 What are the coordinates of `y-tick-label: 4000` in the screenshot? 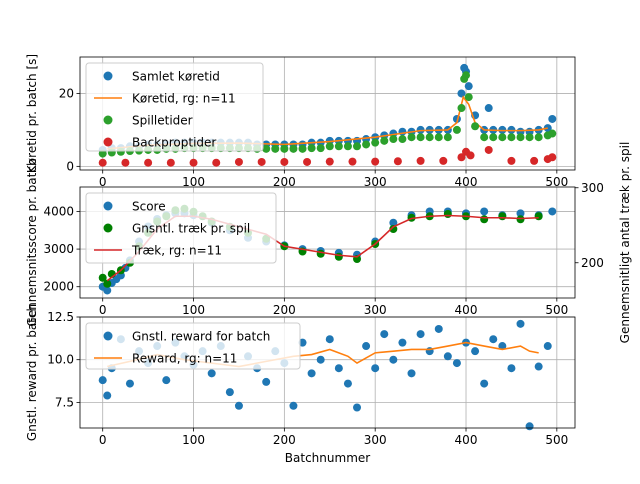 It's located at (58, 211).